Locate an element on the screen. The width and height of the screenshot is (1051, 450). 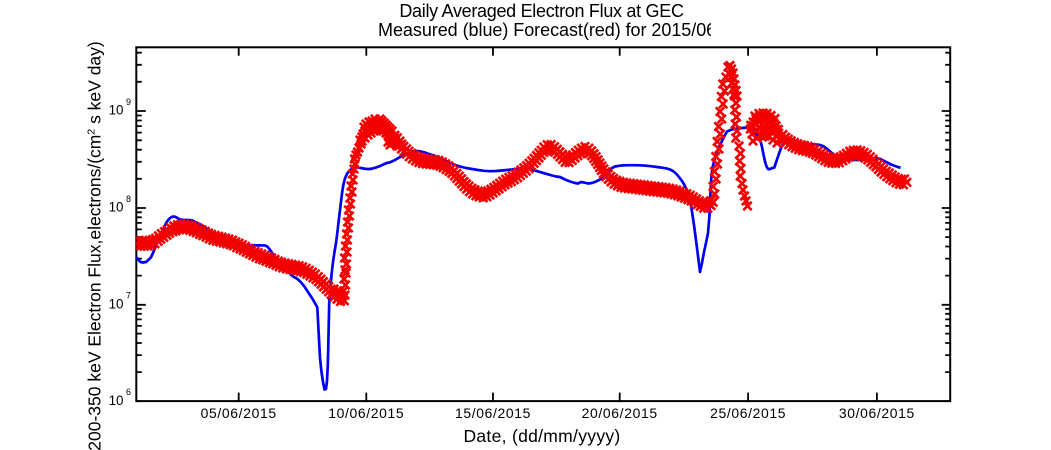
svg-text: 25/06/2015 is located at coordinates (748, 413).